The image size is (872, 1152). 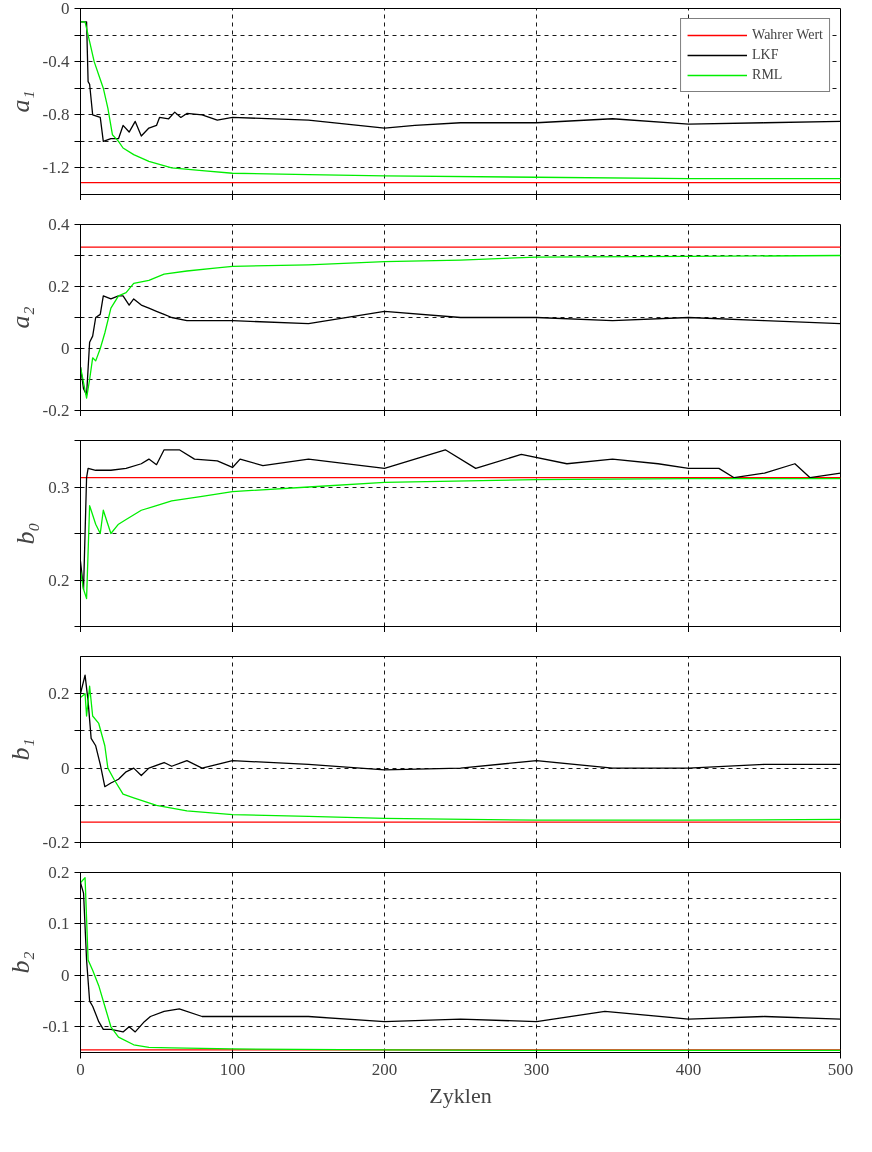 What do you see at coordinates (56, 115) in the screenshot?
I see `y-tick-label: -0.8` at bounding box center [56, 115].